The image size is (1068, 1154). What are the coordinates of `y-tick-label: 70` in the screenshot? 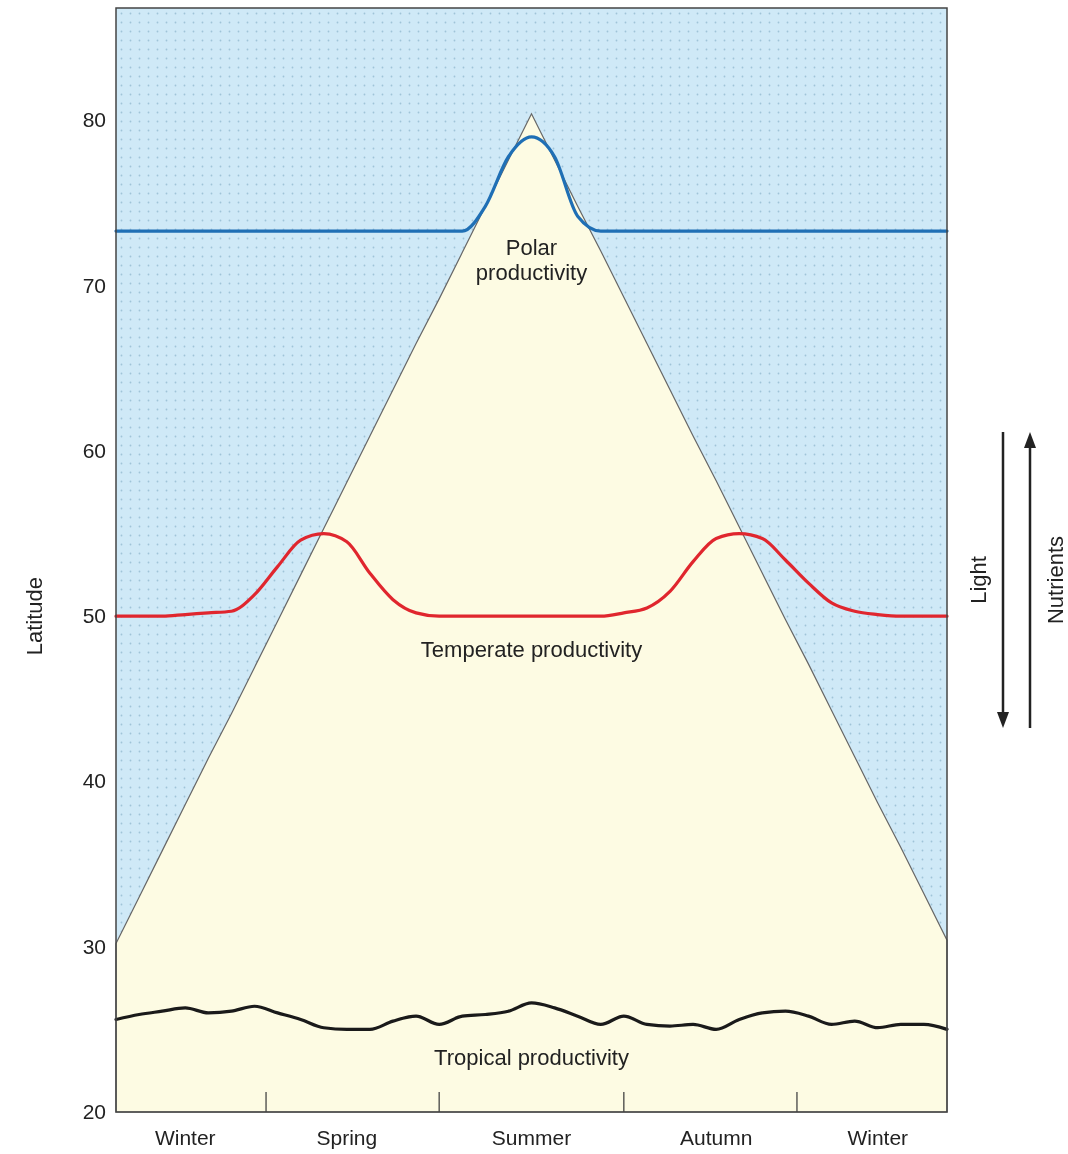 It's located at (94, 285).